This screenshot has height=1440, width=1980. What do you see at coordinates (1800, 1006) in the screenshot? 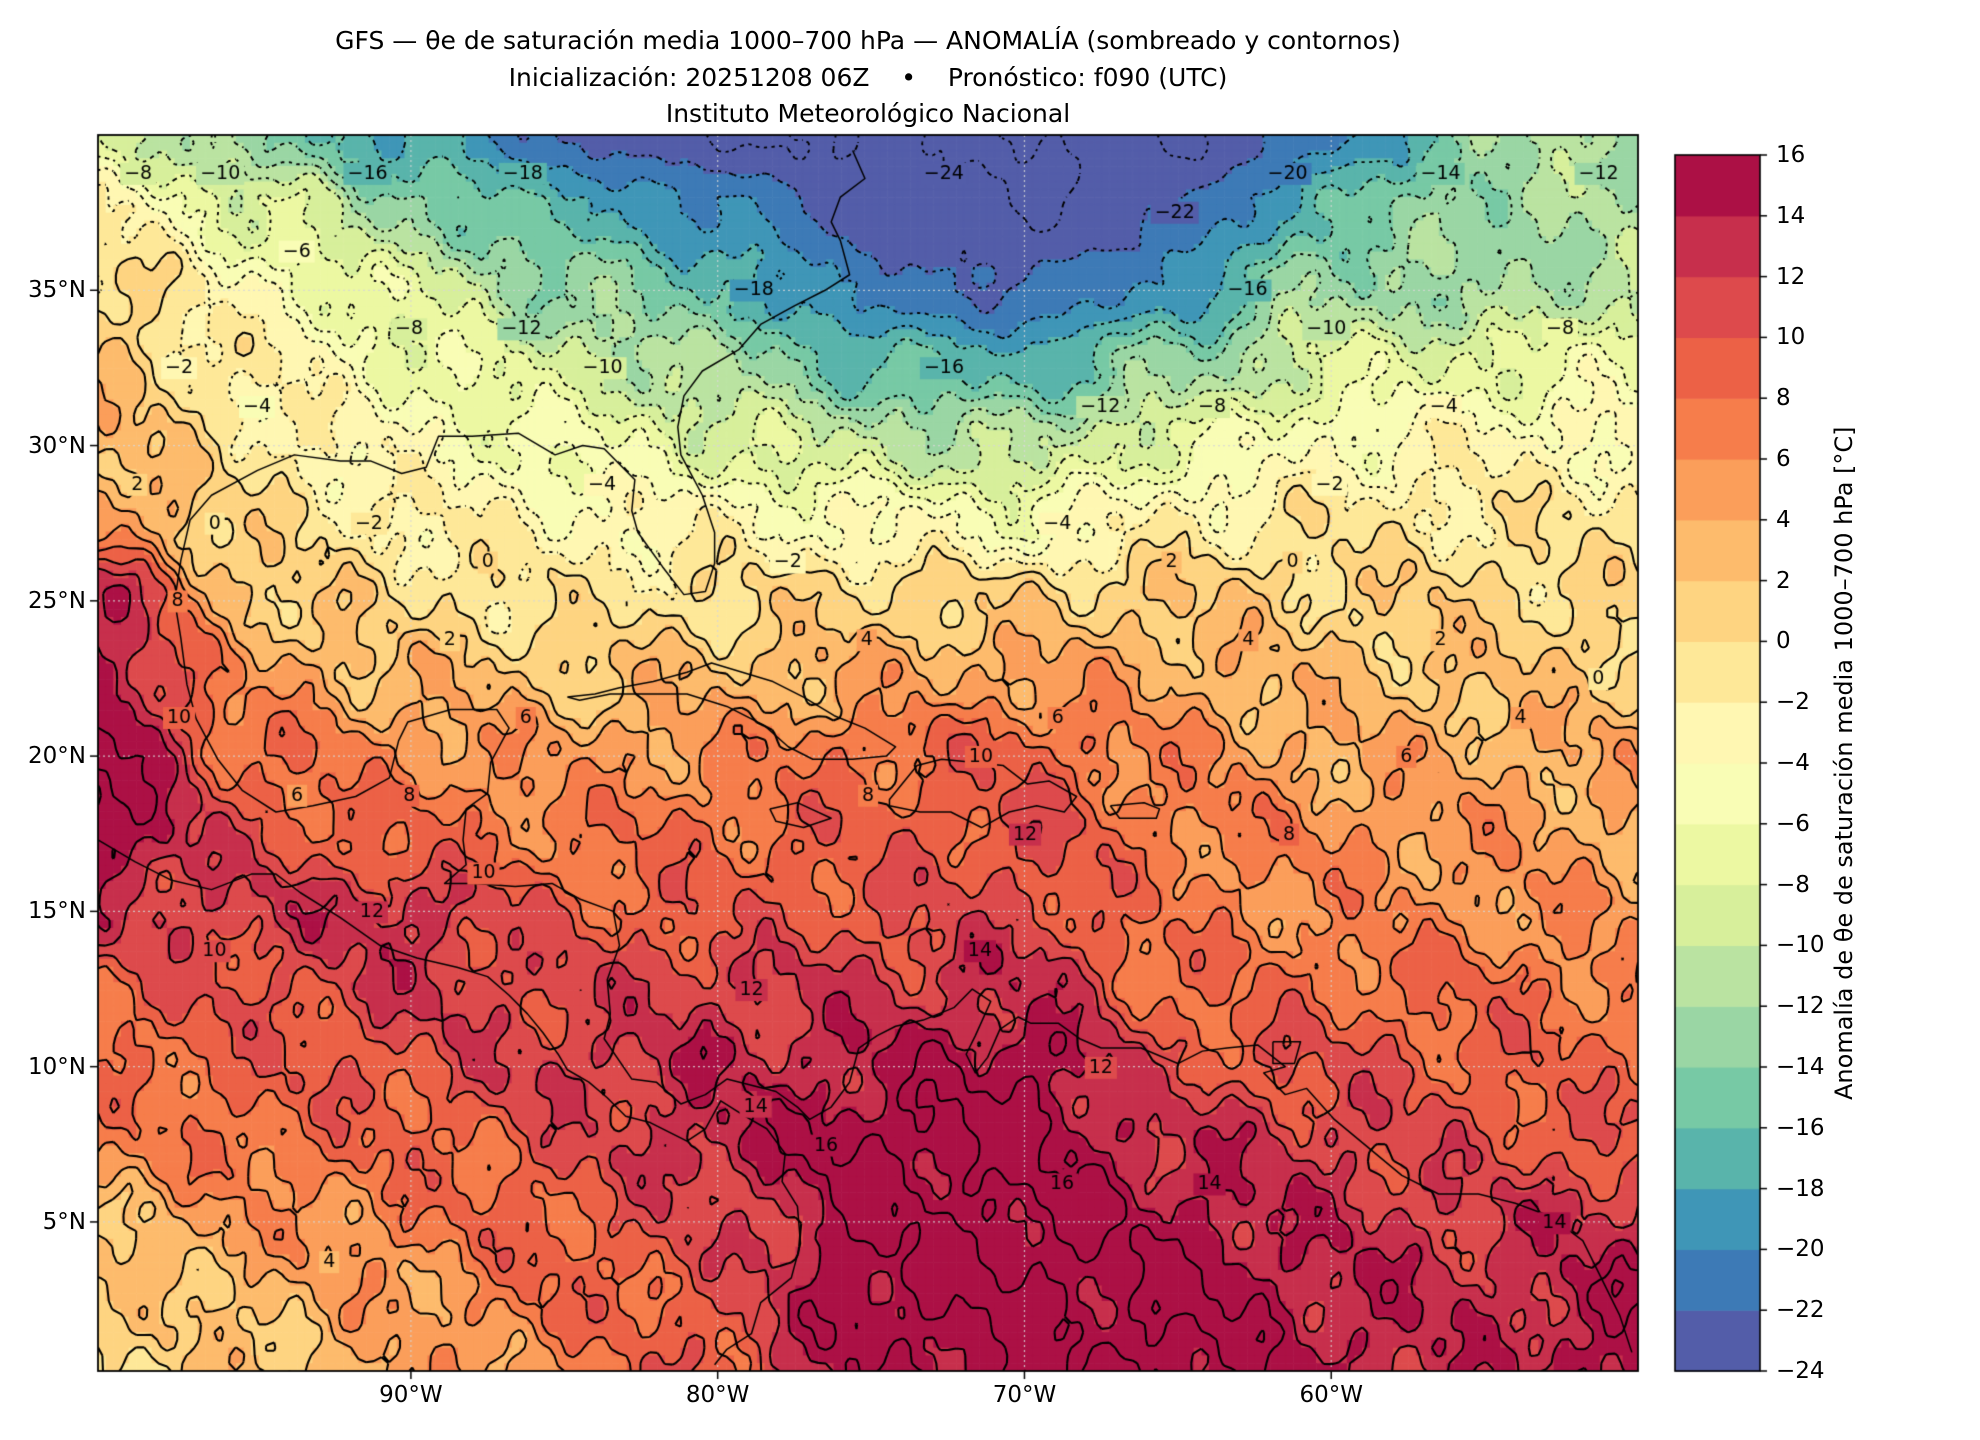
I see `colorbar-tick-label: −12` at bounding box center [1800, 1006].